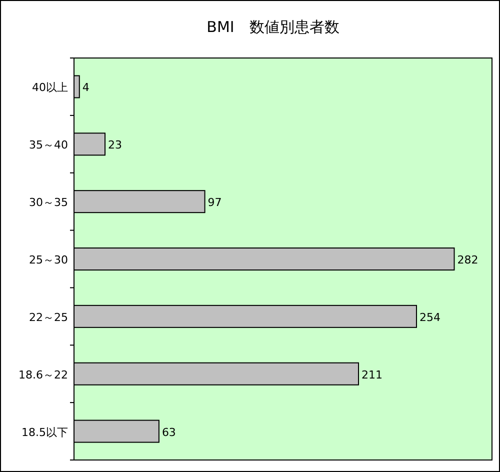  Describe the element at coordinates (215, 203) in the screenshot. I see `data-label: 97` at that location.